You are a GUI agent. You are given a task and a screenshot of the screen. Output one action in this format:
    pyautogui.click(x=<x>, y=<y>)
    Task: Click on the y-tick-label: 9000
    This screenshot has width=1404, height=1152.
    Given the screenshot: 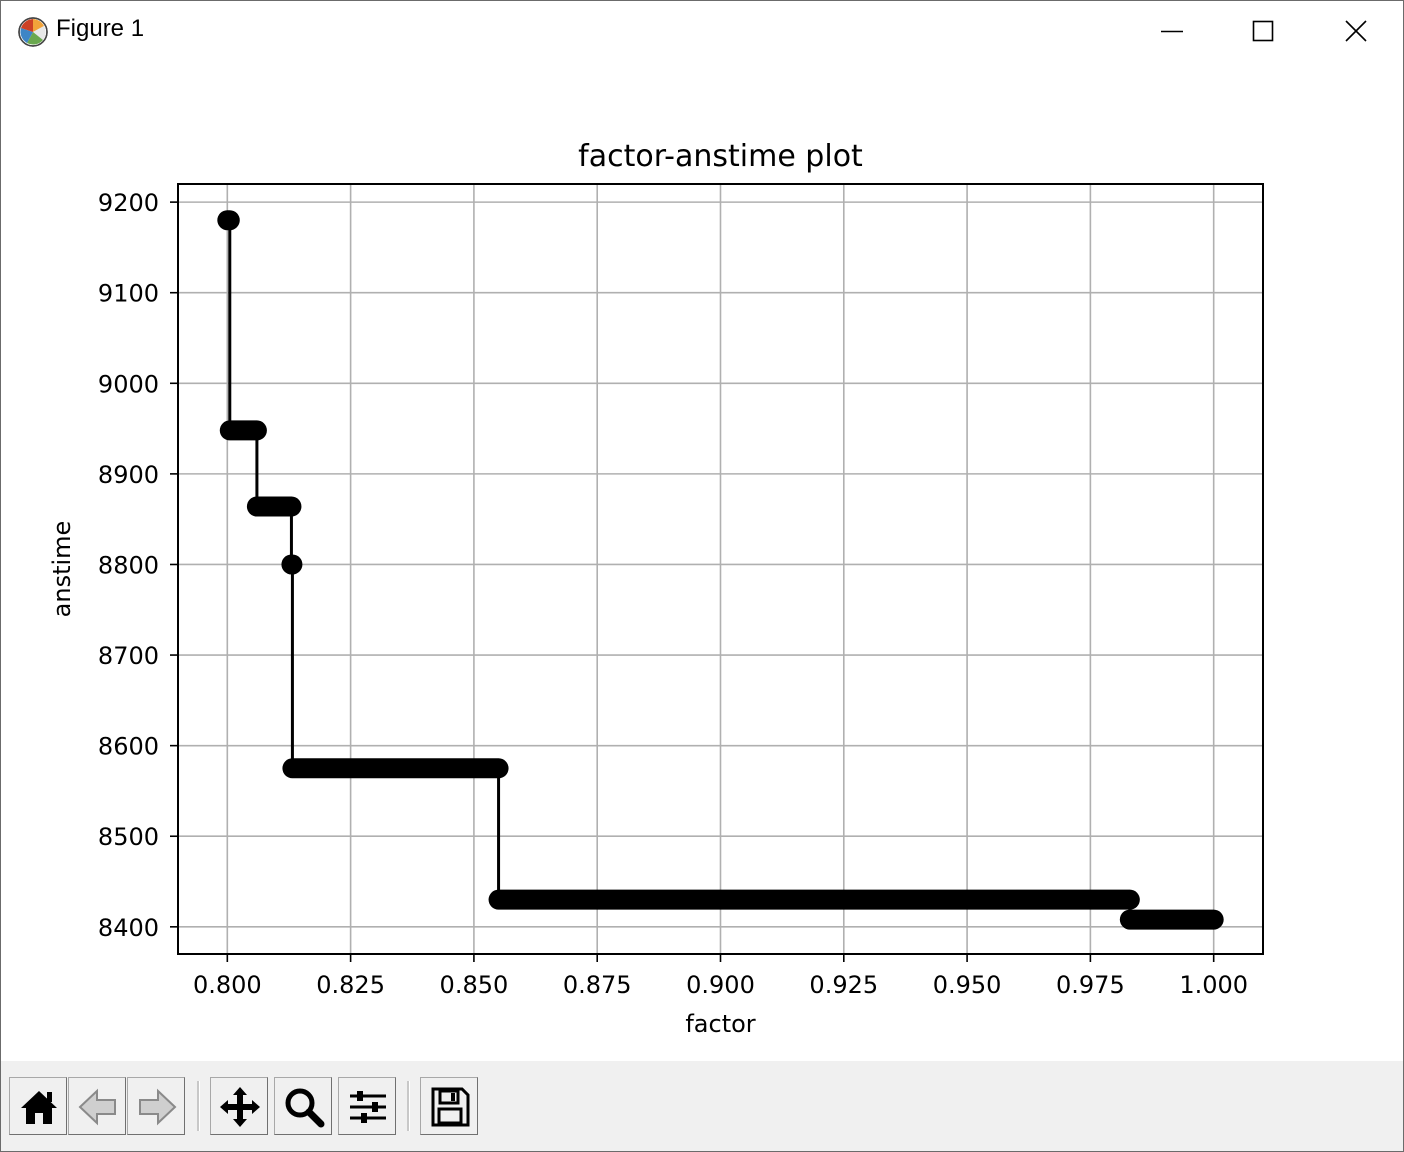 What is the action you would take?
    pyautogui.click(x=128, y=384)
    